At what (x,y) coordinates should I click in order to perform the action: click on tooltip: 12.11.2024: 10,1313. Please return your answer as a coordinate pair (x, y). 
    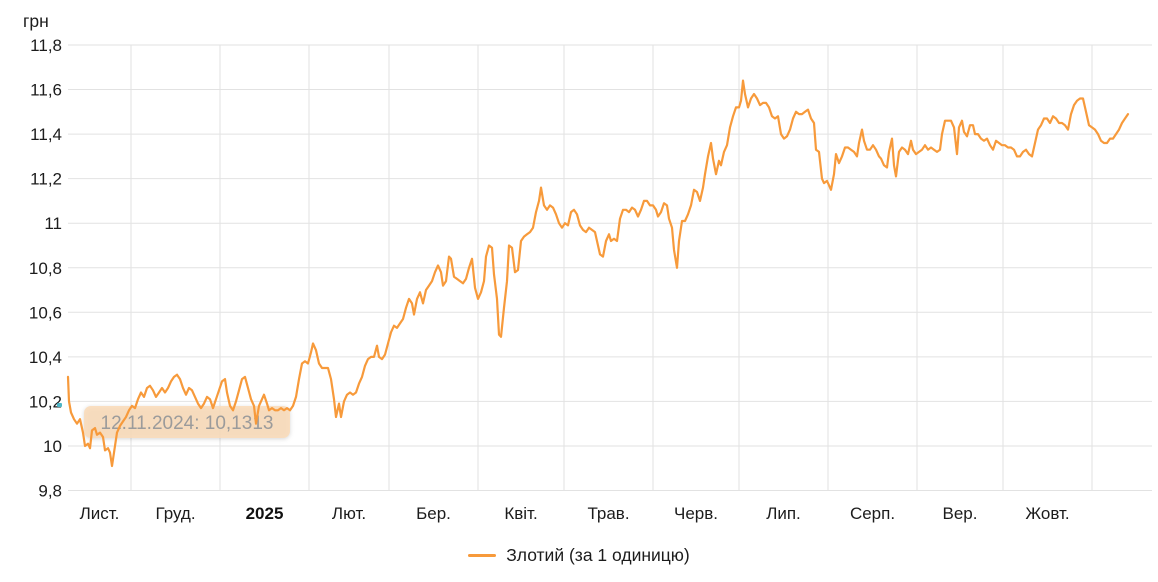
    Looking at the image, I should click on (187, 422).